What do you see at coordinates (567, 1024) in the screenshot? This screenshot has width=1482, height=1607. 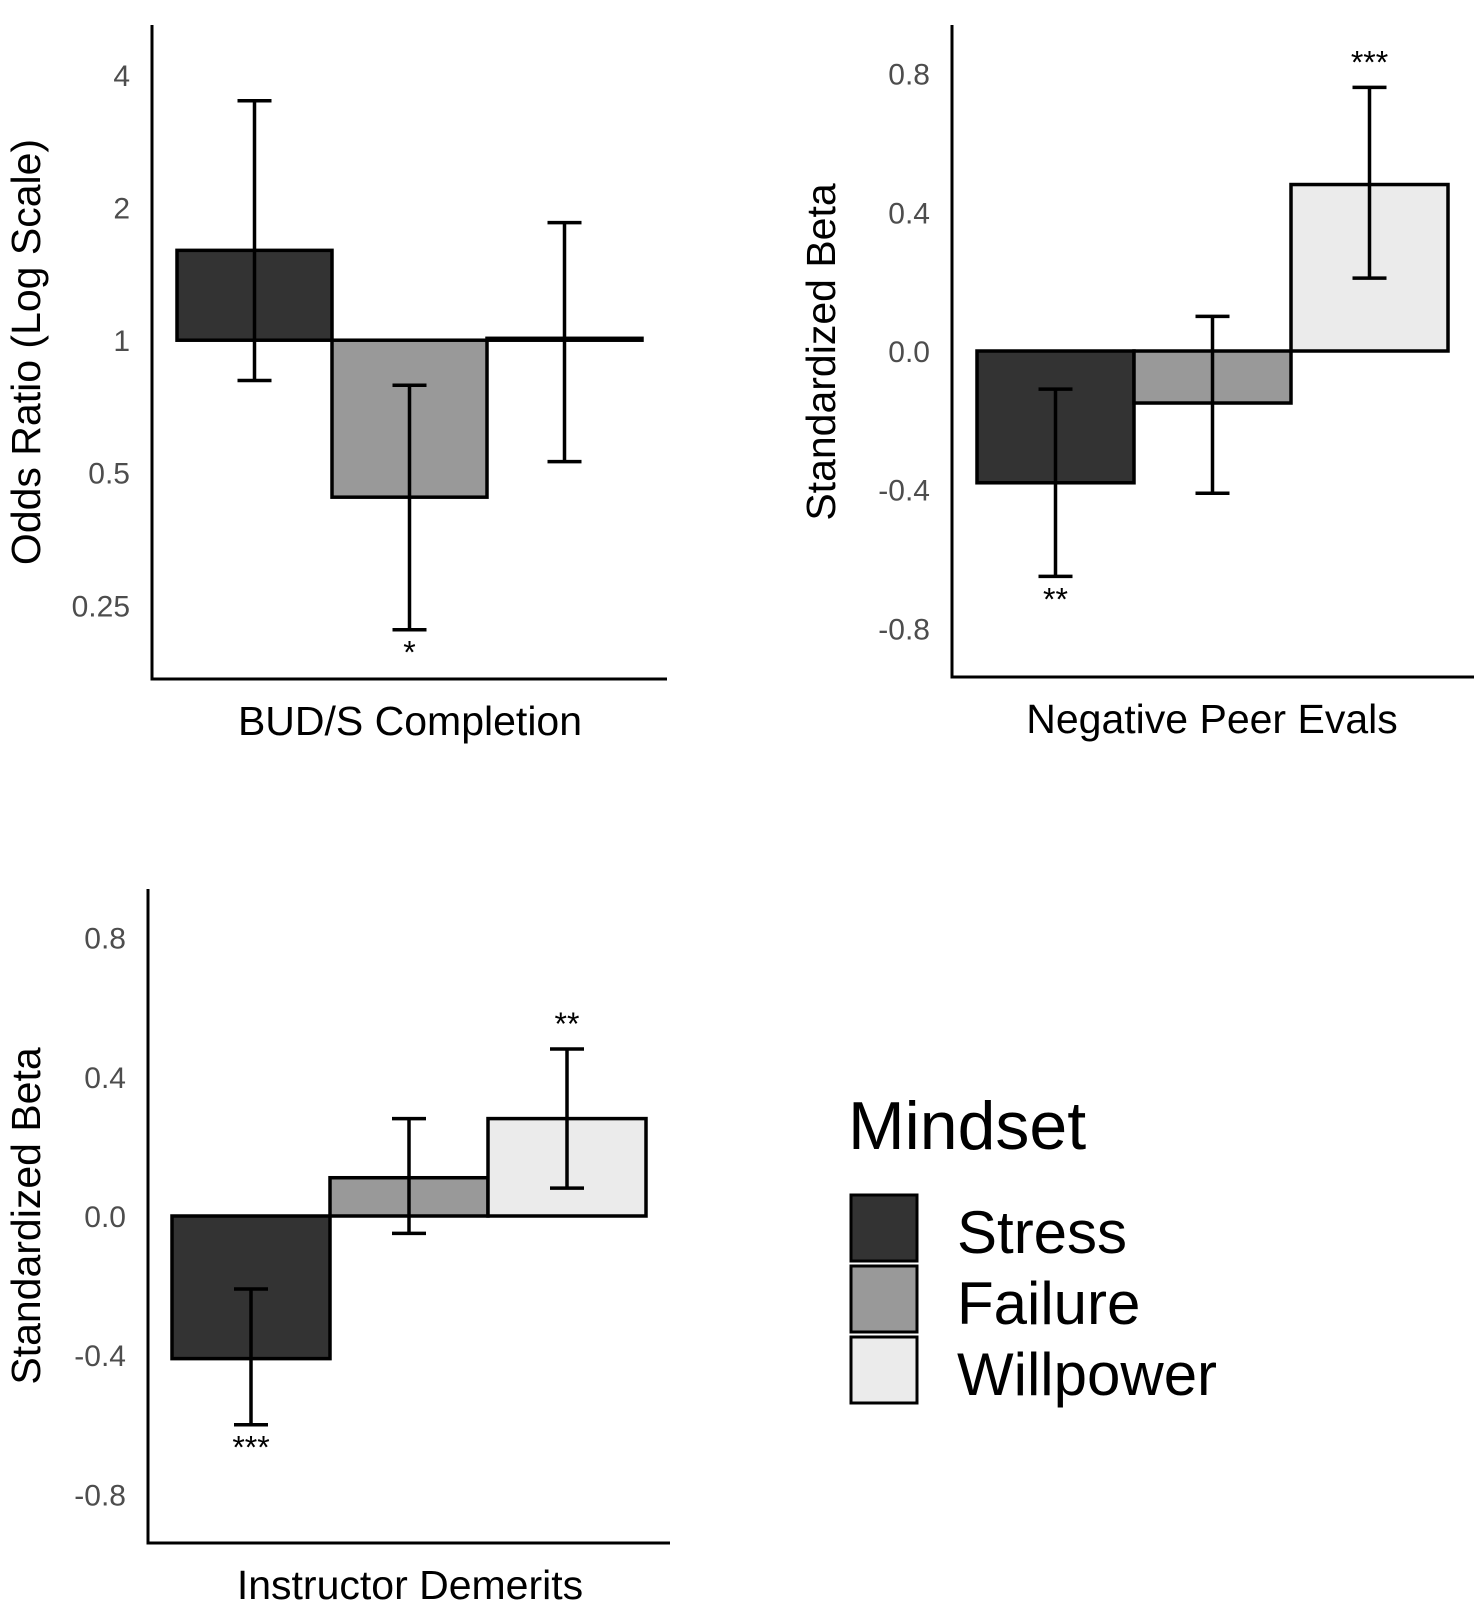 I see `significance-marker-willpower: **` at bounding box center [567, 1024].